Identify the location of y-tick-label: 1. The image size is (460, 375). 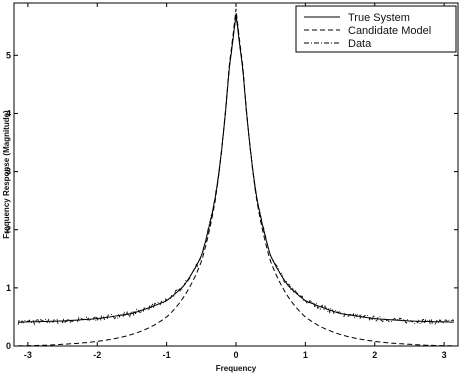
(8, 288).